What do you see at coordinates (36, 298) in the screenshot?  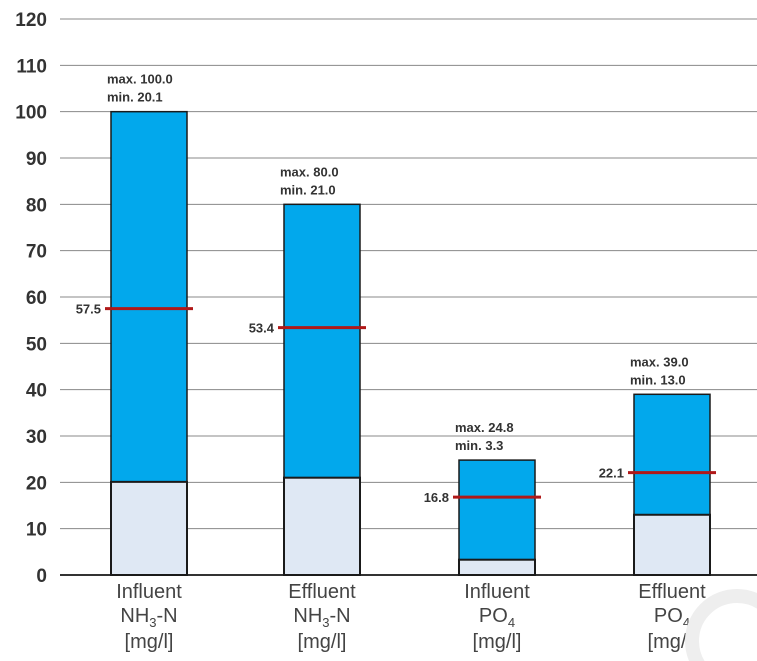 I see `y-tick-label: 60` at bounding box center [36, 298].